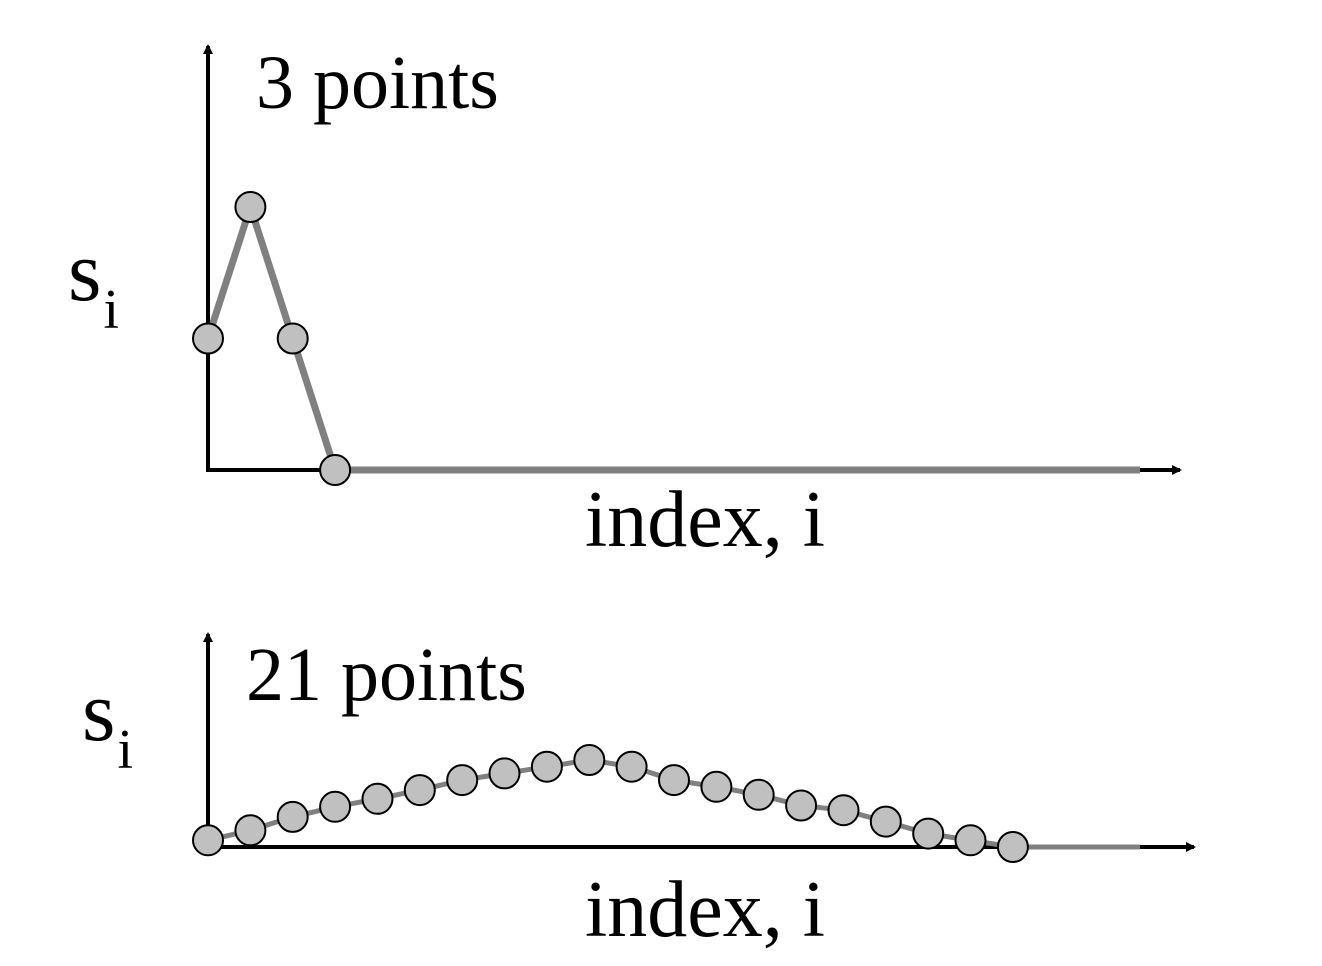 The image size is (1322, 966). What do you see at coordinates (386, 675) in the screenshot?
I see `chart-title: 21 points` at bounding box center [386, 675].